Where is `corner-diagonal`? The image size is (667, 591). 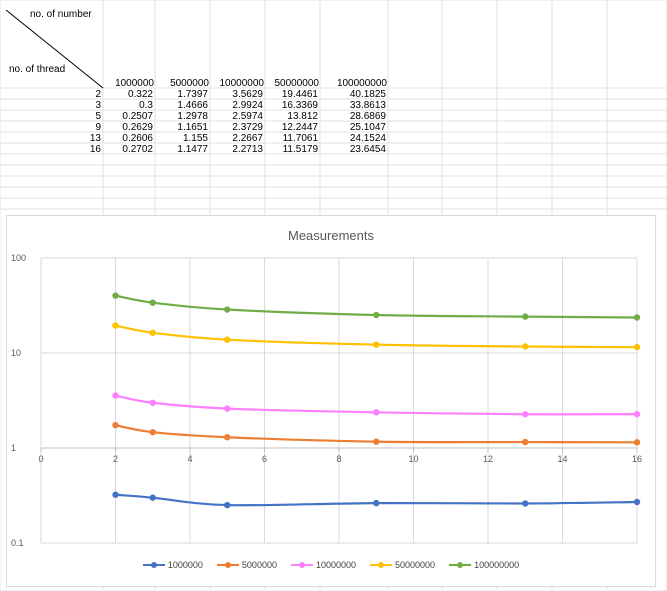
corner-diagonal is located at coordinates (54, 49).